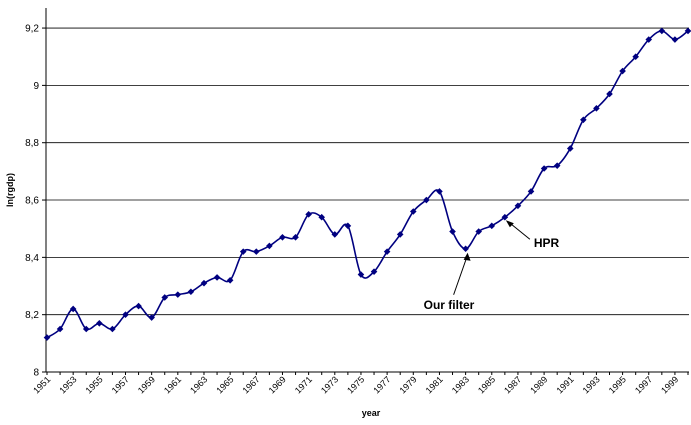  Describe the element at coordinates (434, 384) in the screenshot. I see `x-tick-label: 1981` at that location.